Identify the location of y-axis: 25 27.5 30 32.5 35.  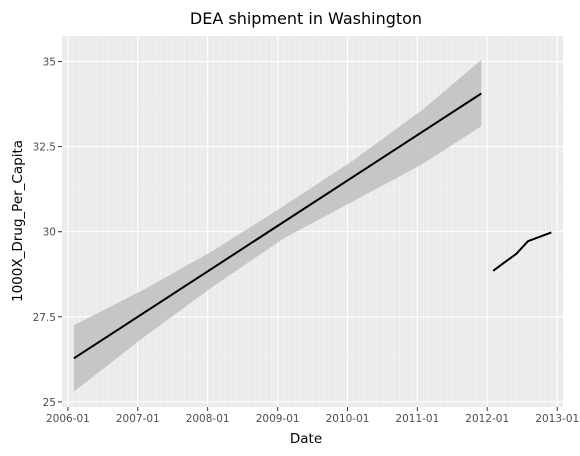
(47, 233).